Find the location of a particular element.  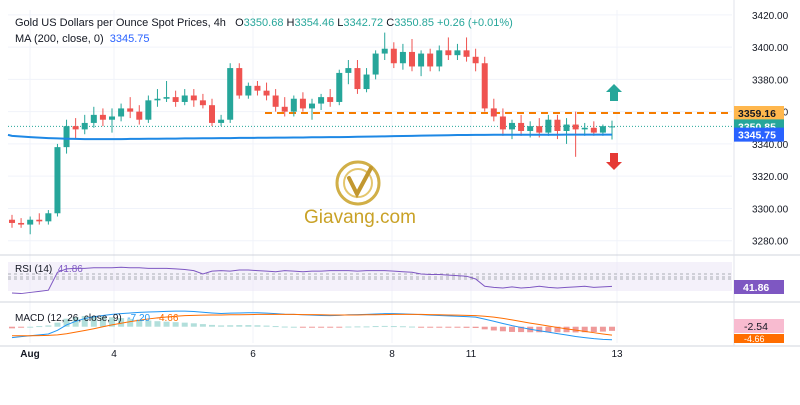

low-value: 3342.72 is located at coordinates (363, 23).